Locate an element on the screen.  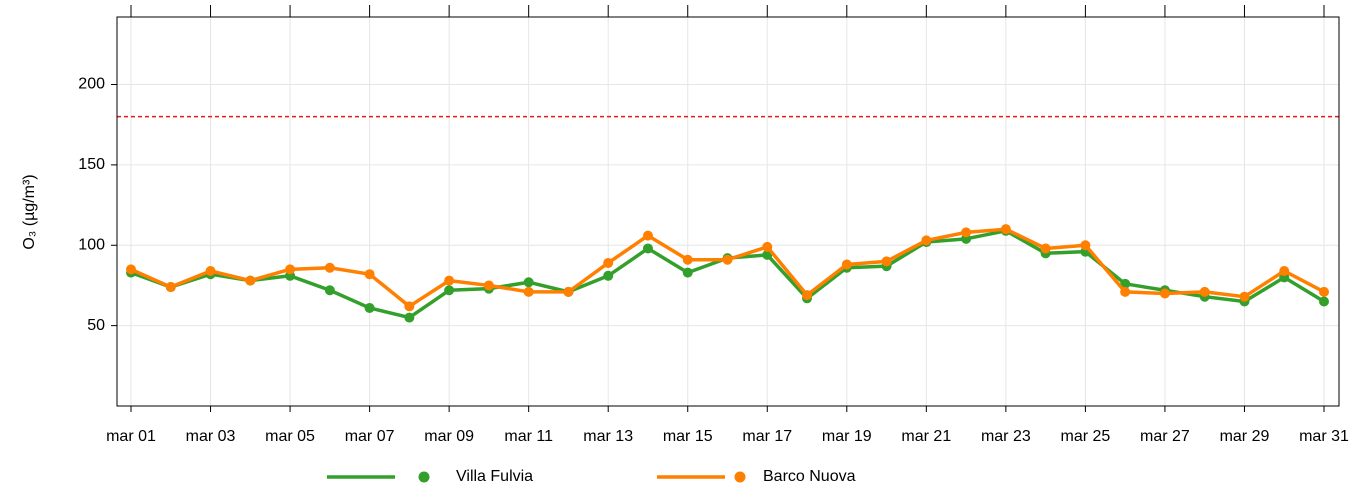
x-tick-label: mar 27 is located at coordinates (1165, 436).